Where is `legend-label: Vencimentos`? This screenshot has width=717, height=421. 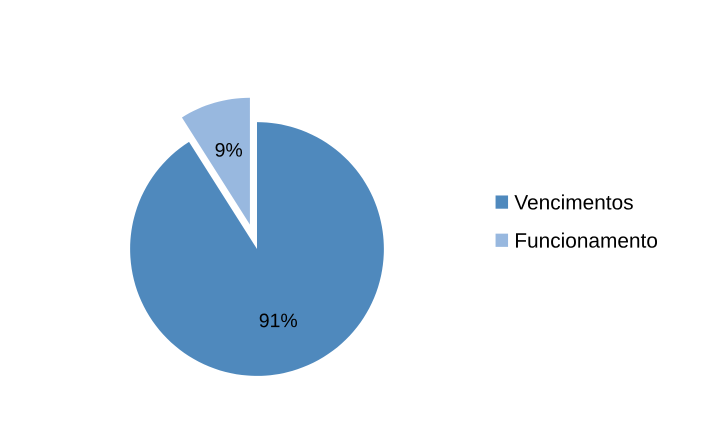 legend-label: Vencimentos is located at coordinates (573, 202).